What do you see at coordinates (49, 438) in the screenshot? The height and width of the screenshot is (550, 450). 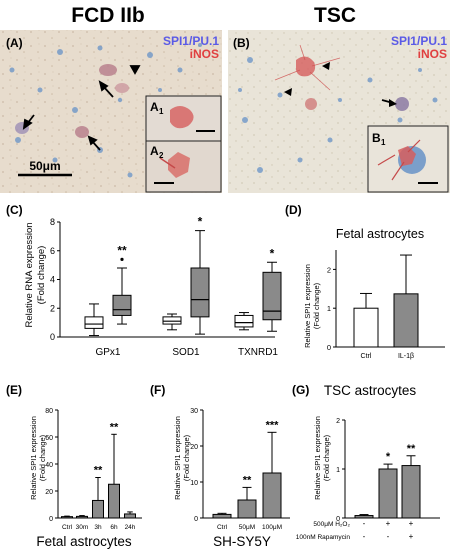 I see `chartE-y-tick-label: 60` at bounding box center [49, 438].